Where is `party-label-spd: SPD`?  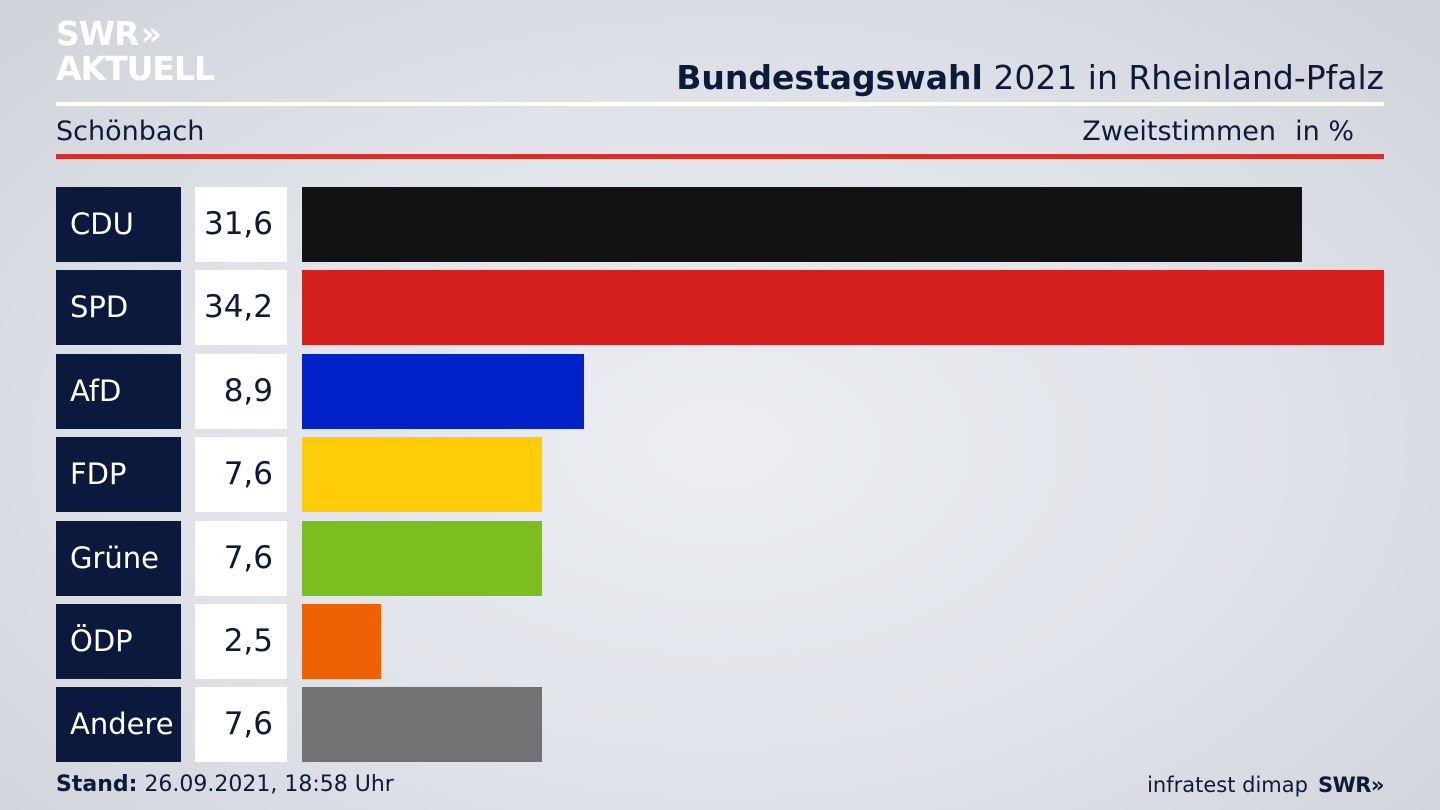 party-label-spd: SPD is located at coordinates (118, 307).